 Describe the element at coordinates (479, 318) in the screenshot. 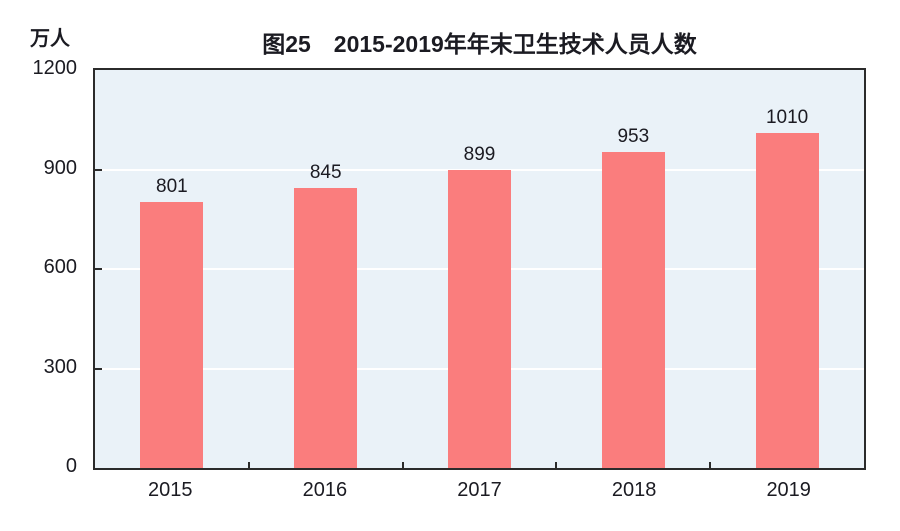

I see `bar-2017` at that location.